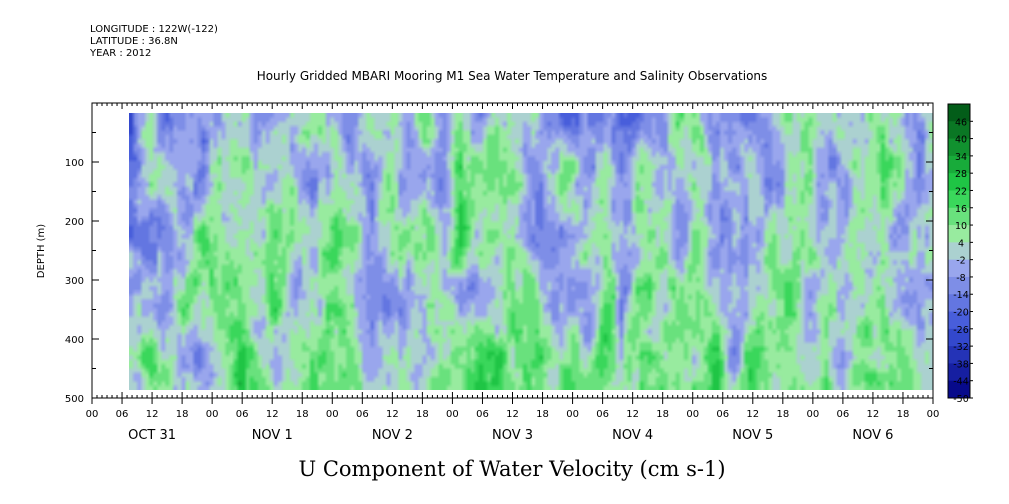 The width and height of the screenshot is (1009, 504). Describe the element at coordinates (511, 469) in the screenshot. I see `x-axis-title: U Component of Water Velocity (cm s-1)` at that location.